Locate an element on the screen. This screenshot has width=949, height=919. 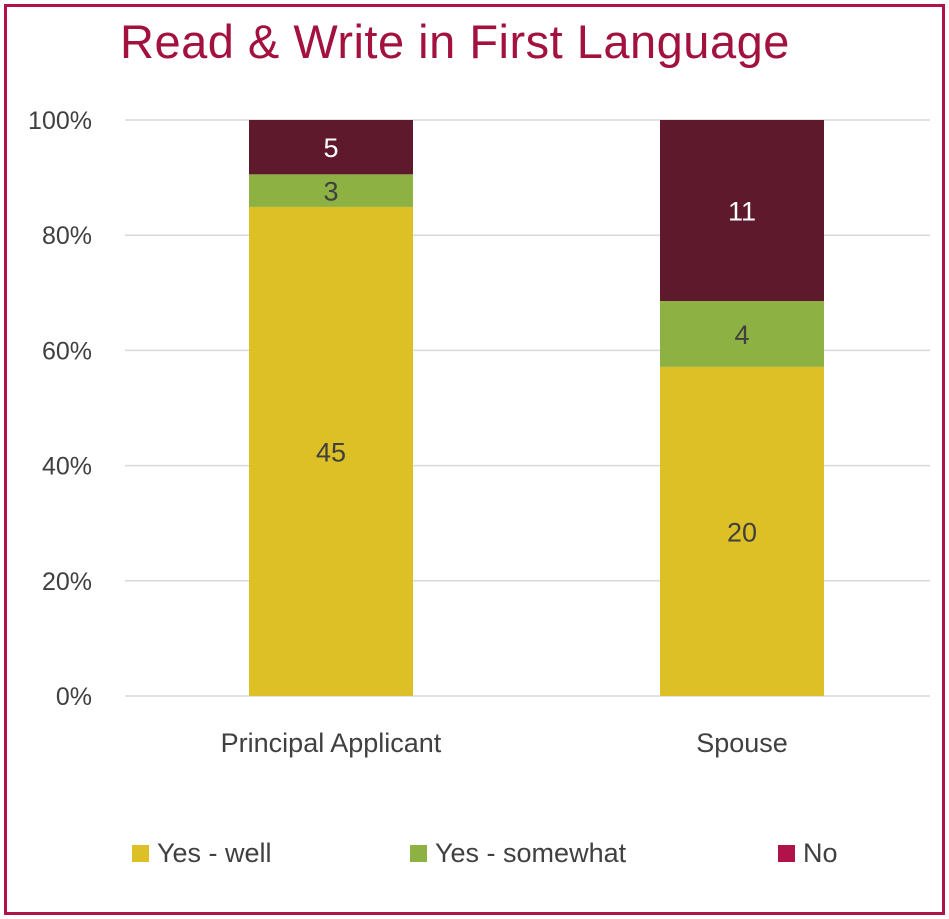
legend-label: Yes - well is located at coordinates (214, 853).